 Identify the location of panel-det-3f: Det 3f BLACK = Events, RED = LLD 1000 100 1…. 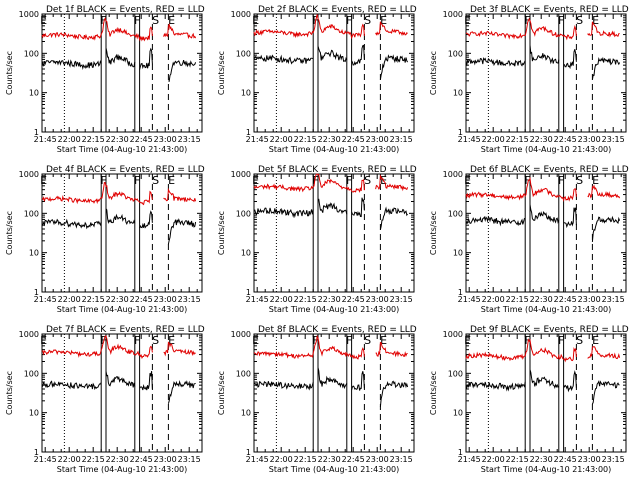
(529, 79).